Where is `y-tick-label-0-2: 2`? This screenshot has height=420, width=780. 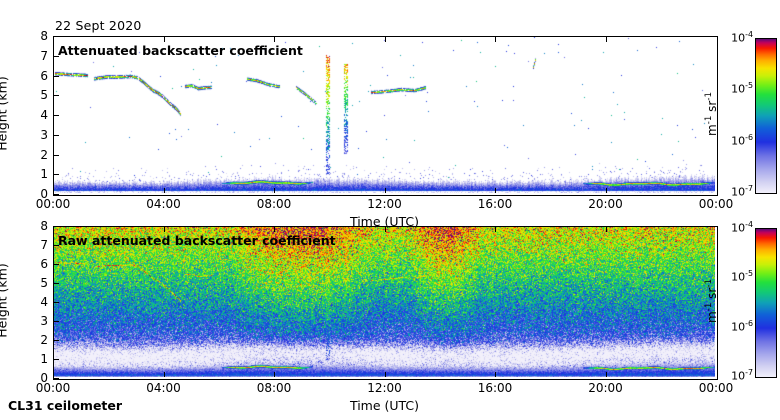 y-tick-label-0-2: 2 is located at coordinates (44, 154).